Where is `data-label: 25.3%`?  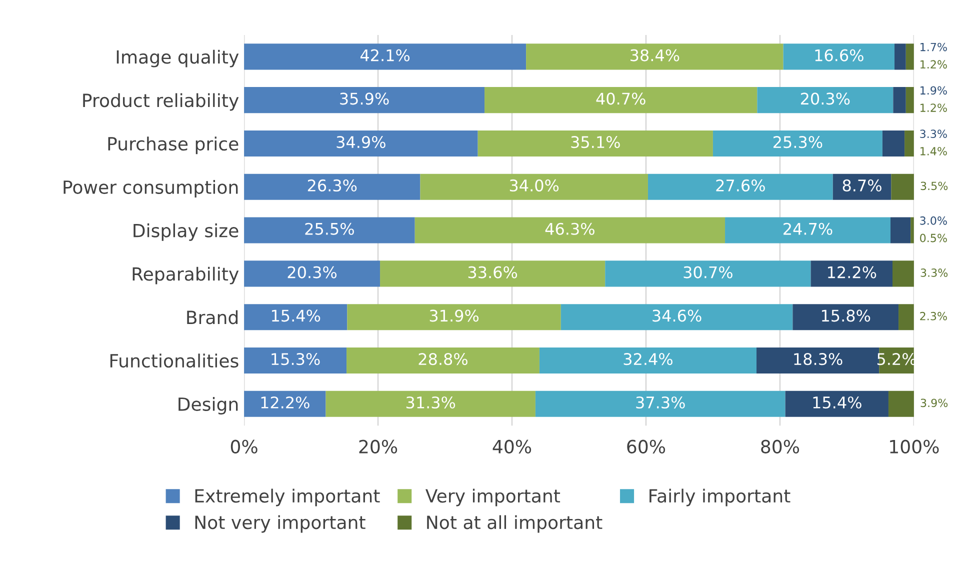 data-label: 25.3% is located at coordinates (798, 142).